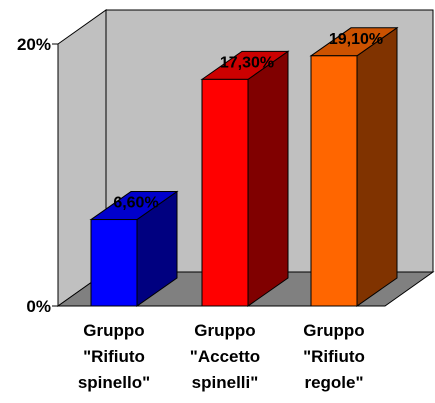  What do you see at coordinates (38, 306) in the screenshot?
I see `y-tick-label: 0%` at bounding box center [38, 306].